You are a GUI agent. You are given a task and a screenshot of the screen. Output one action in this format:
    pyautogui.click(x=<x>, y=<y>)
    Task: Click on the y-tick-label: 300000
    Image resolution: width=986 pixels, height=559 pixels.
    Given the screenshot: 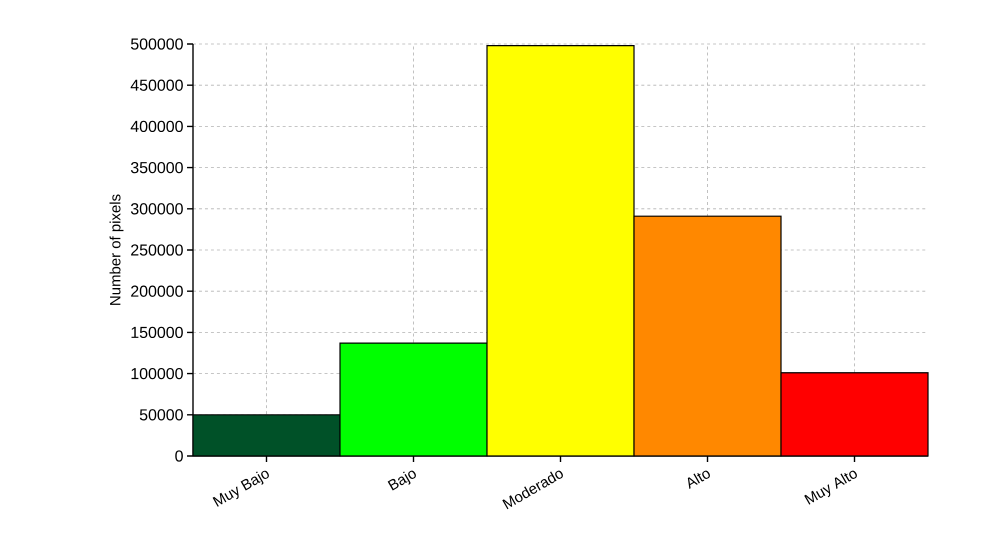 What is the action you would take?
    pyautogui.click(x=156, y=208)
    